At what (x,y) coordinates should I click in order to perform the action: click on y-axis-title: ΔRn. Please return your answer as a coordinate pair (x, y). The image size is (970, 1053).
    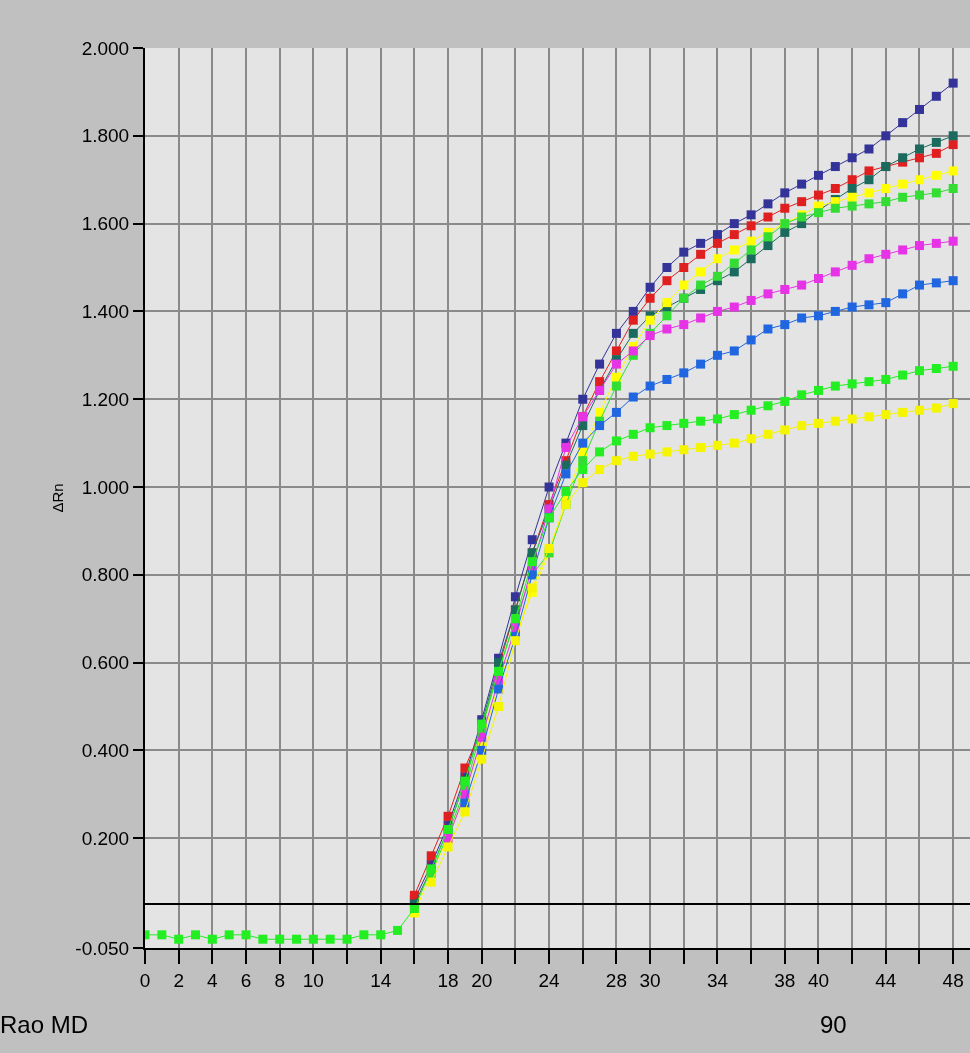
    Looking at the image, I should click on (58, 498).